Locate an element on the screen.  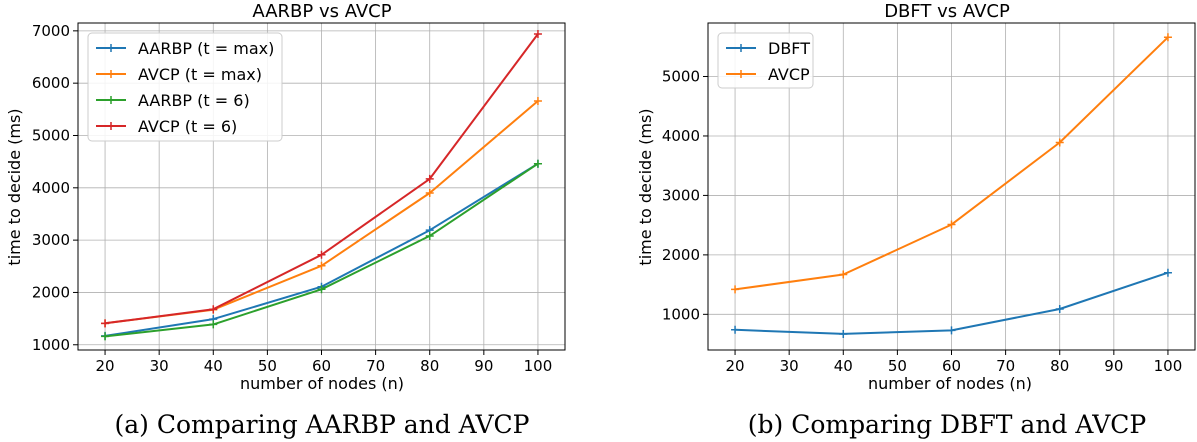
y-ticks: 1000 2000 3000 4000 5000 6000 7000 is located at coordinates (55, 188).